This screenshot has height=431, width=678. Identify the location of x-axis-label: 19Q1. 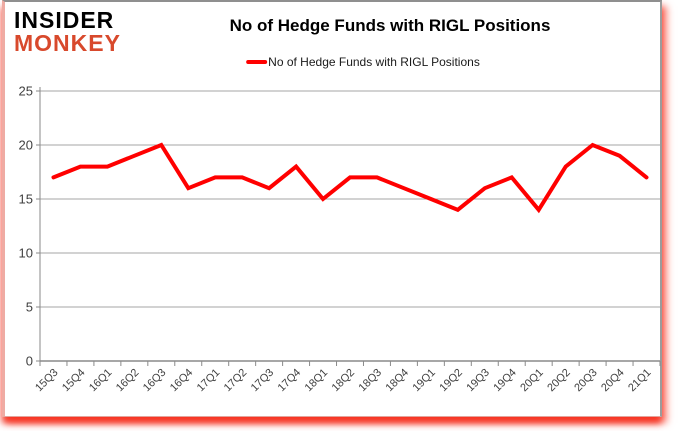
(424, 381).